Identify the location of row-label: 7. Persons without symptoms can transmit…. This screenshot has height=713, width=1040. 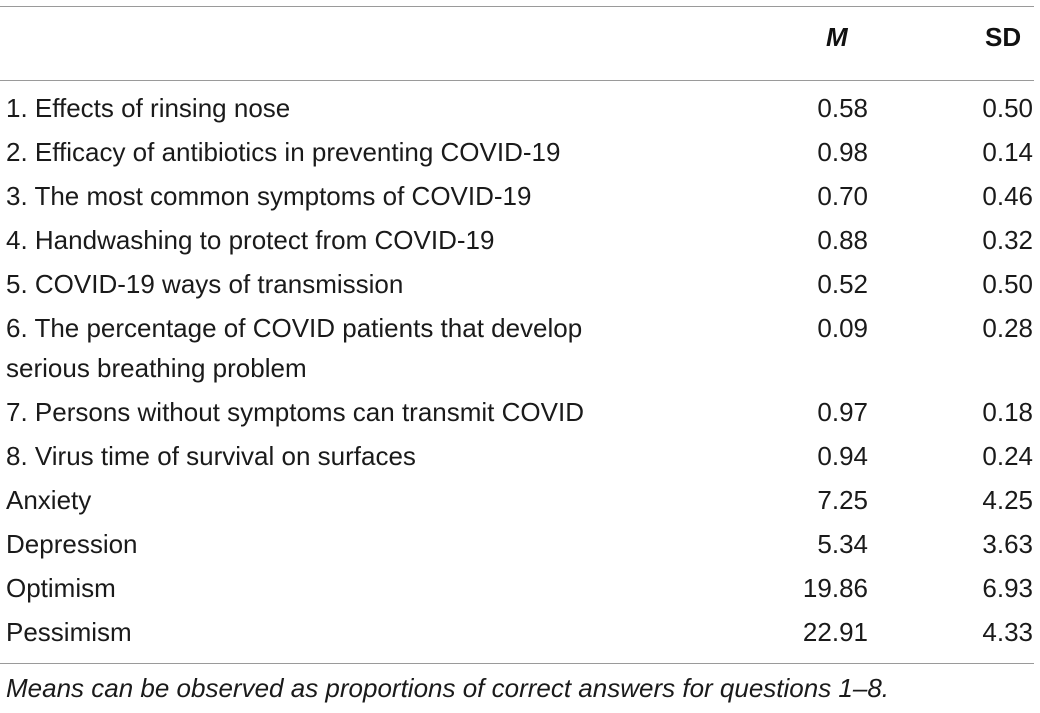
(295, 412).